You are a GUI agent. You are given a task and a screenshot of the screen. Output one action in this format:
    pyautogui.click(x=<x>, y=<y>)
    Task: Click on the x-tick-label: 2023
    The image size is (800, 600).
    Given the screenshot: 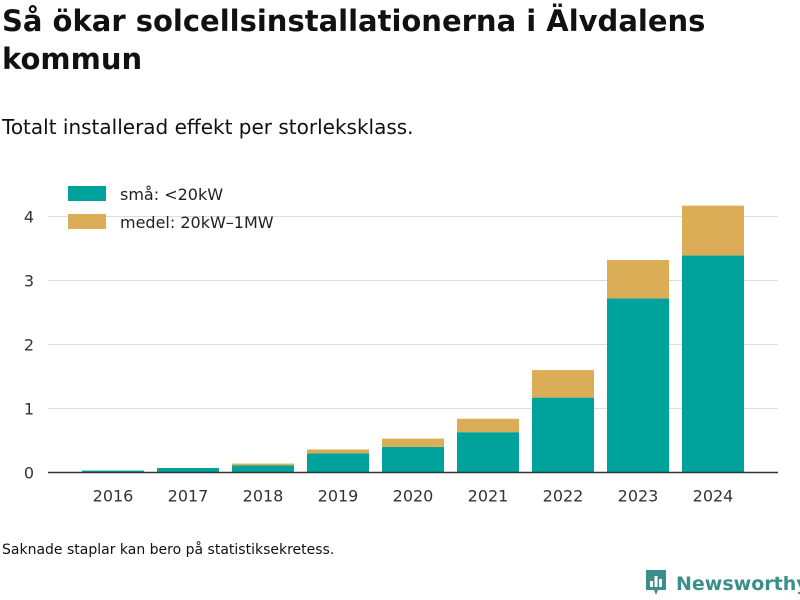 What is the action you would take?
    pyautogui.click(x=638, y=496)
    